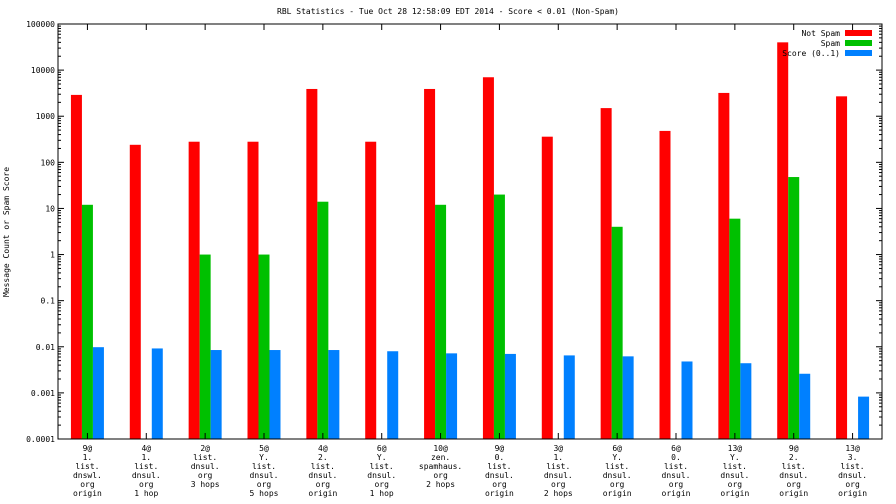 The image size is (896, 504). What do you see at coordinates (440, 448) in the screenshot?
I see `x-tick-label: 10@` at bounding box center [440, 448].